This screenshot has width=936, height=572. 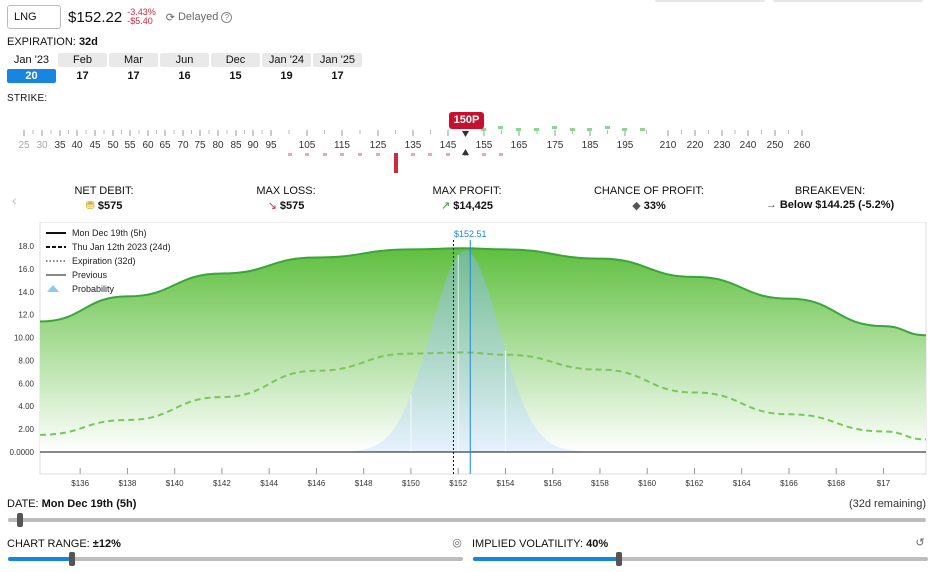 I want to click on strike-label: 55, so click(x=130, y=145).